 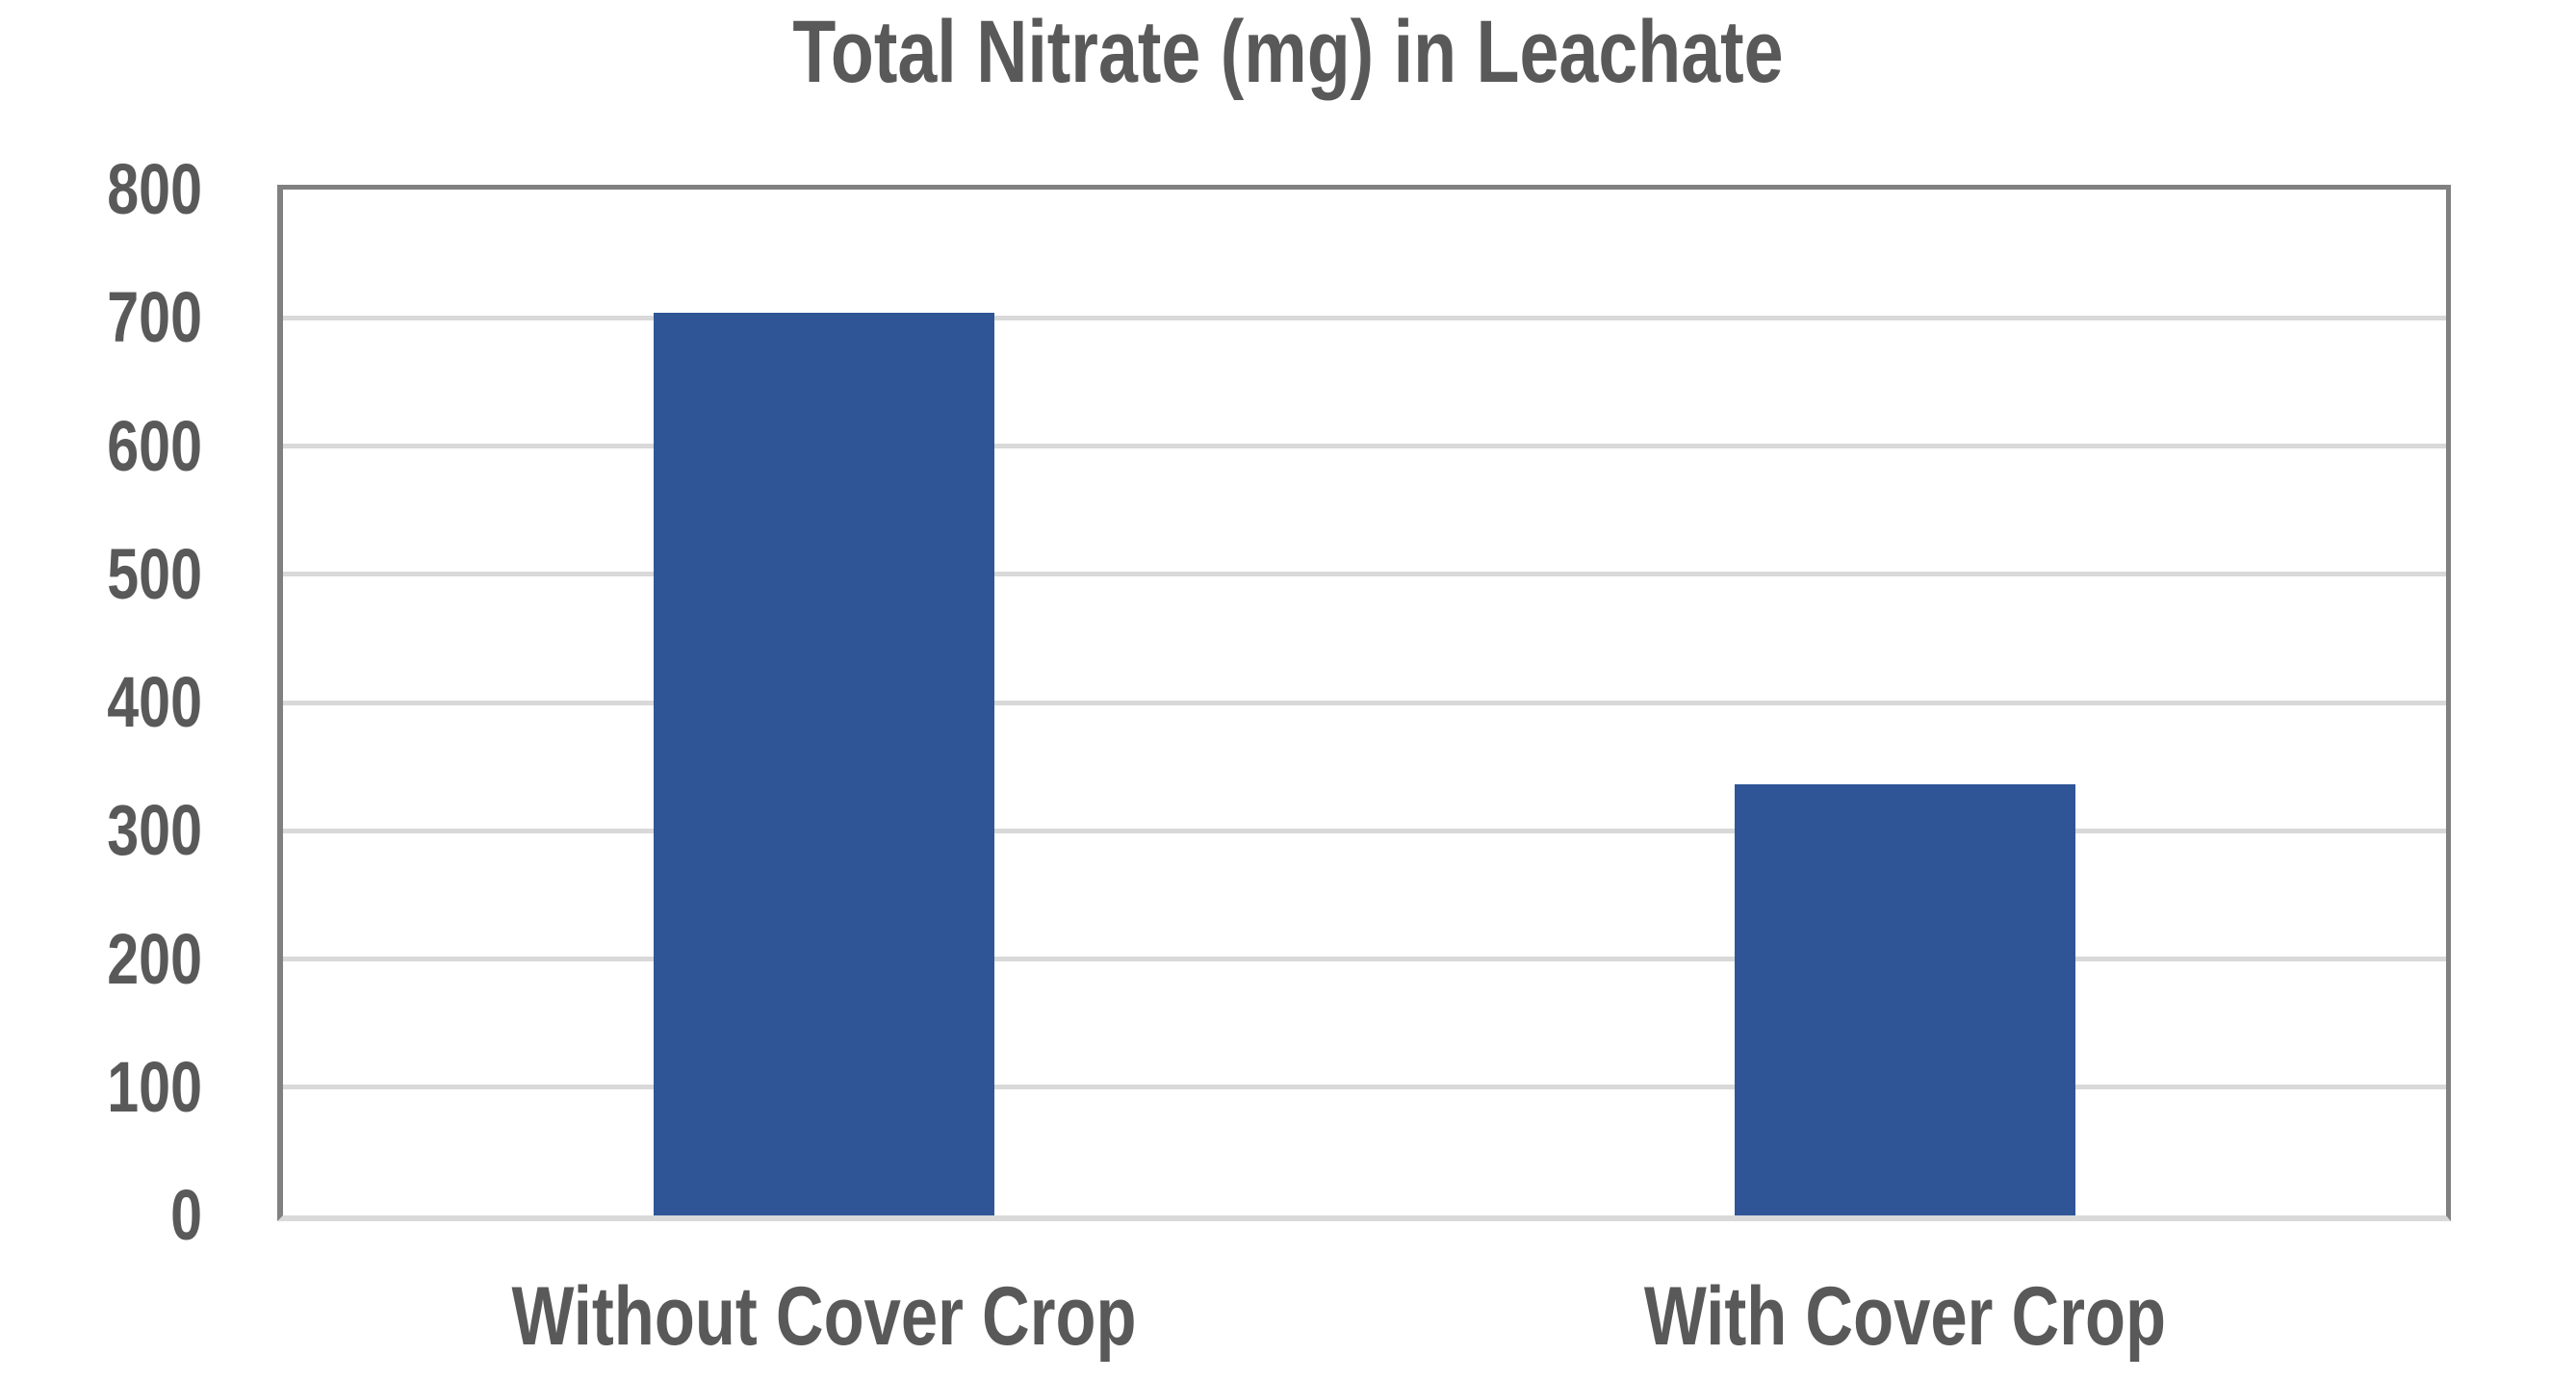 What do you see at coordinates (1906, 999) in the screenshot?
I see `bar-with-cover-crop` at bounding box center [1906, 999].